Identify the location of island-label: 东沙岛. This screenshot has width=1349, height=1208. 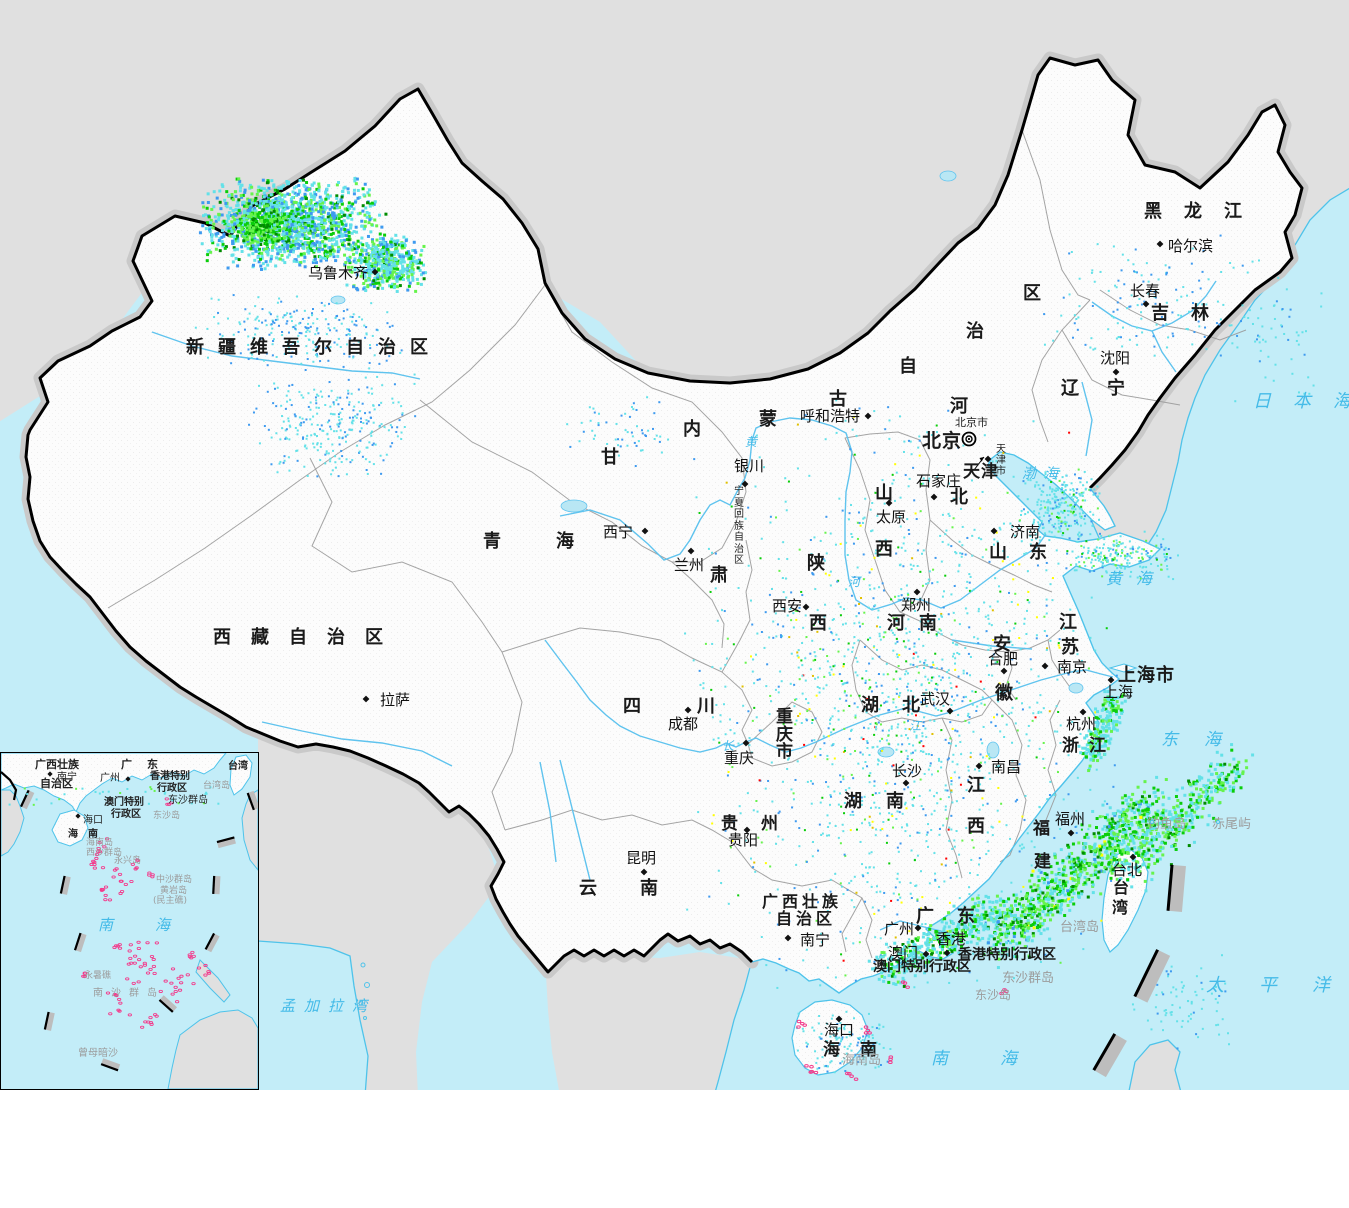
(993, 994).